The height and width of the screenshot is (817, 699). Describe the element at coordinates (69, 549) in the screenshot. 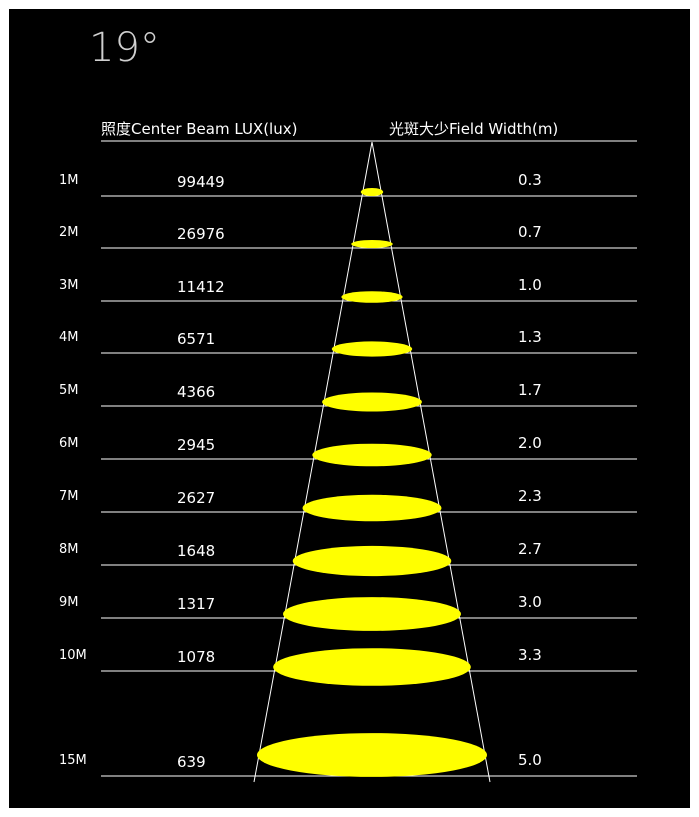

I see `distance-label: 8M` at that location.